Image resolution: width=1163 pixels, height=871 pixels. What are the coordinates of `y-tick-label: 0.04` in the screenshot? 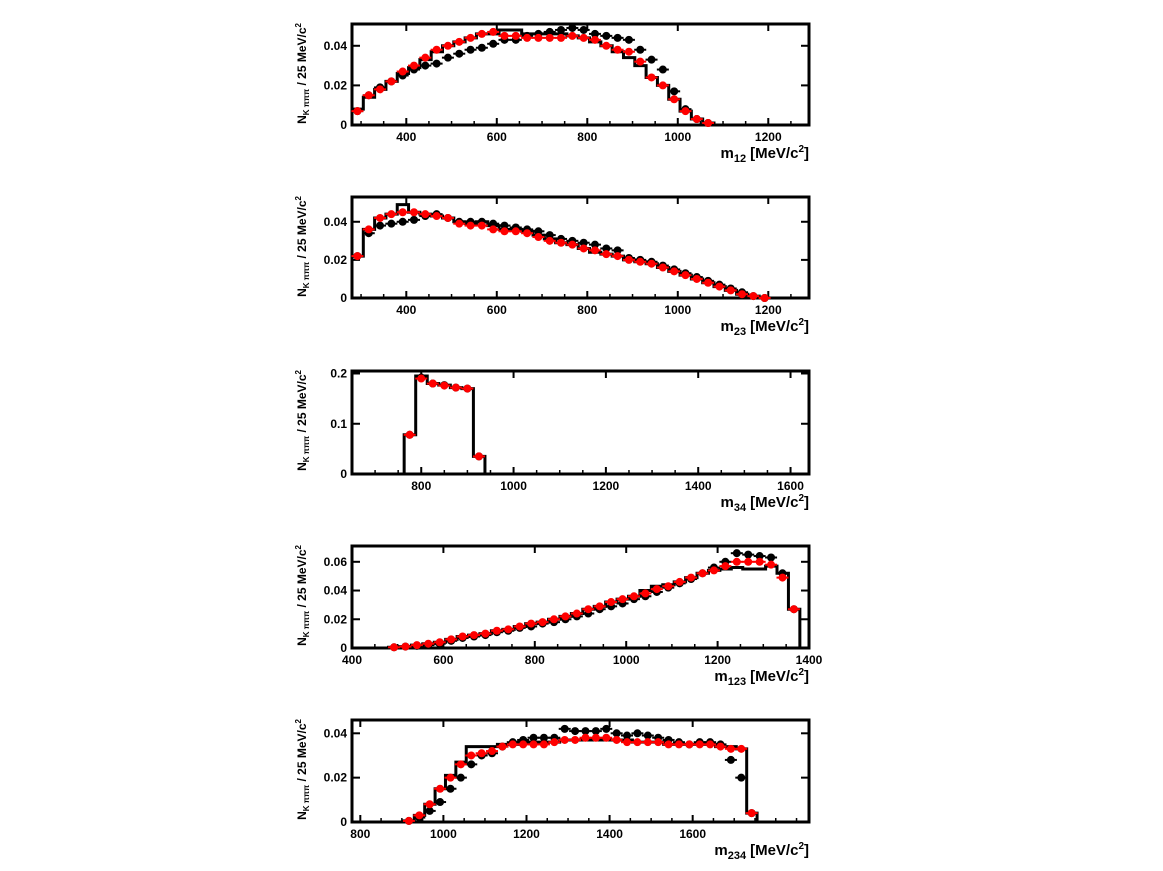 It's located at (336, 591).